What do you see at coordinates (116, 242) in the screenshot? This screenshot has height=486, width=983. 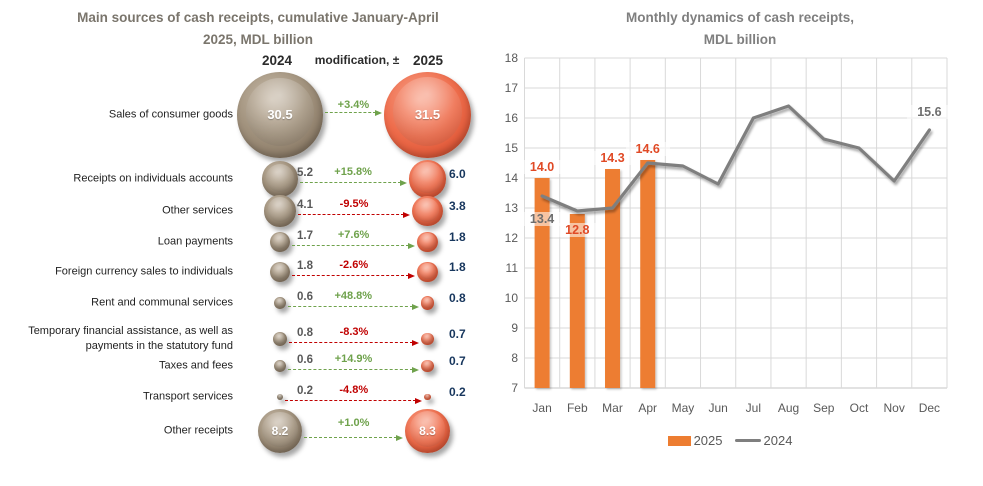 I see `category-label: Loan payments` at bounding box center [116, 242].